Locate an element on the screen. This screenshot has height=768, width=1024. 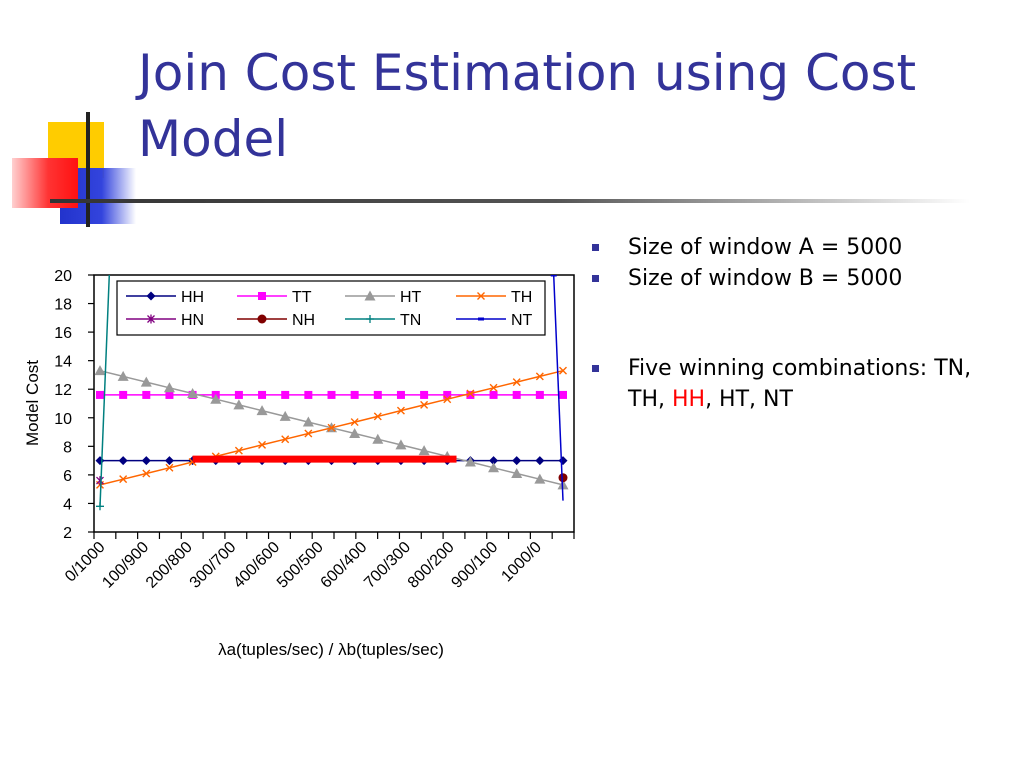
y-axis-label: Model Cost is located at coordinates (32, 403).